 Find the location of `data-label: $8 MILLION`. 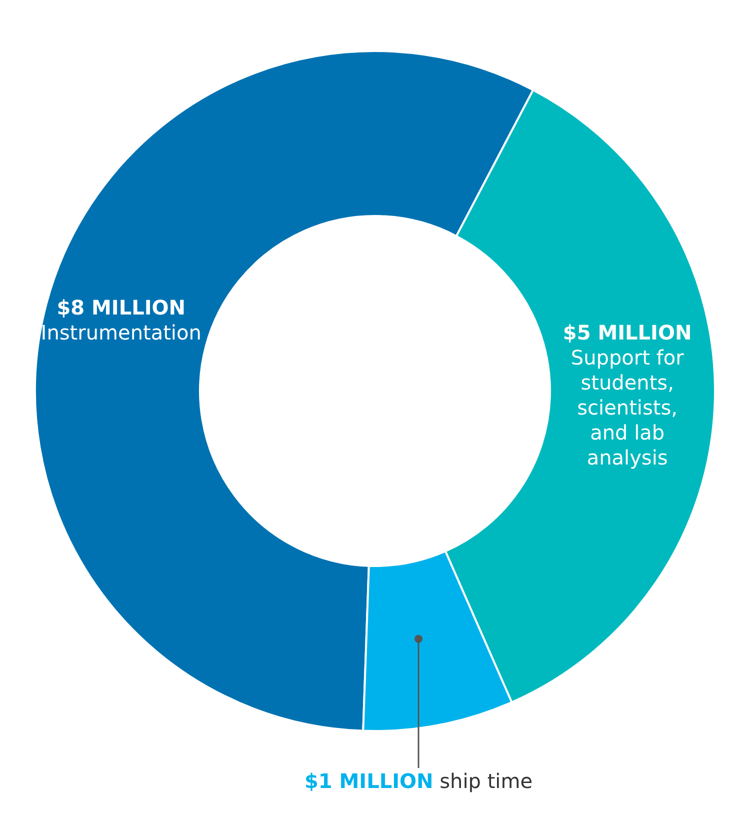

data-label: $8 MILLION is located at coordinates (121, 307).